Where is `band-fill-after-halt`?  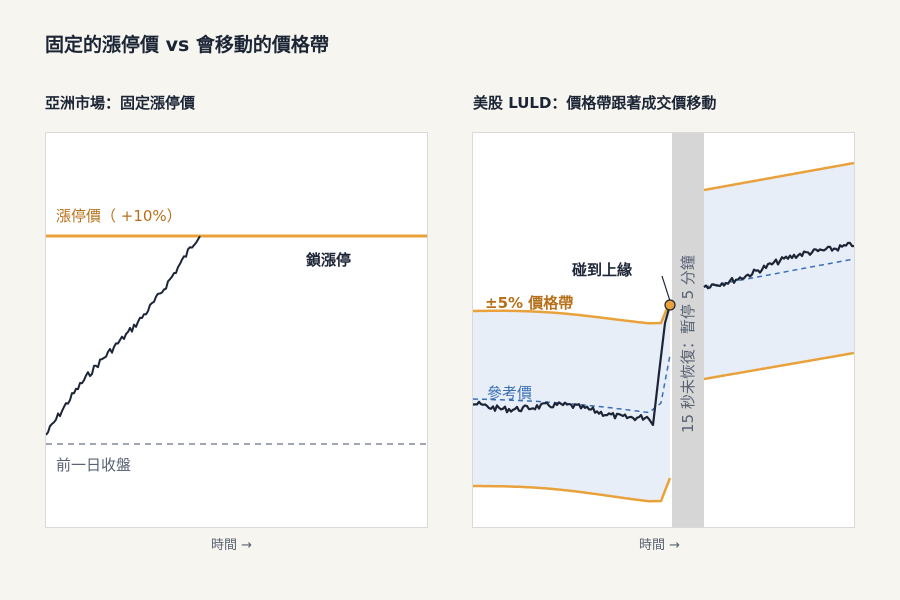
band-fill-after-halt is located at coordinates (779, 271).